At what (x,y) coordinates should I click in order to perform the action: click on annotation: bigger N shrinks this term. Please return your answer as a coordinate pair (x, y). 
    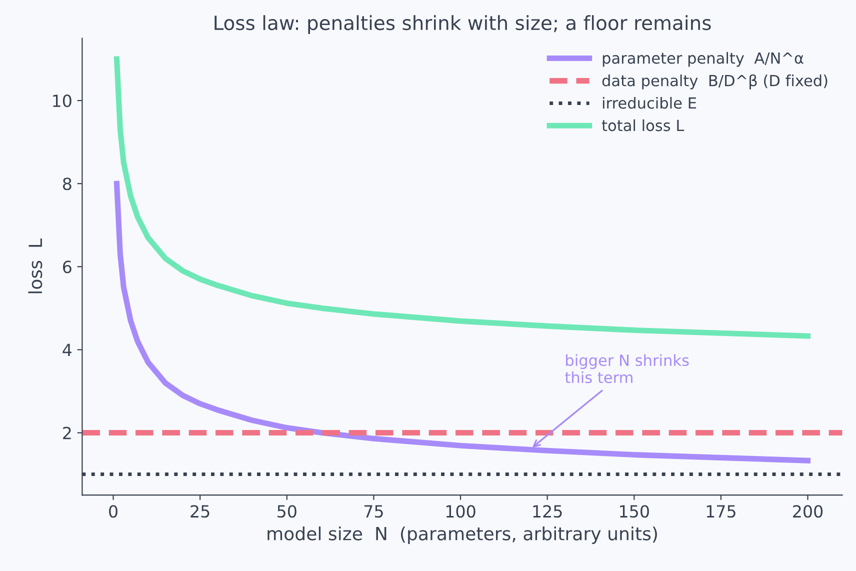
    Looking at the image, I should click on (627, 369).